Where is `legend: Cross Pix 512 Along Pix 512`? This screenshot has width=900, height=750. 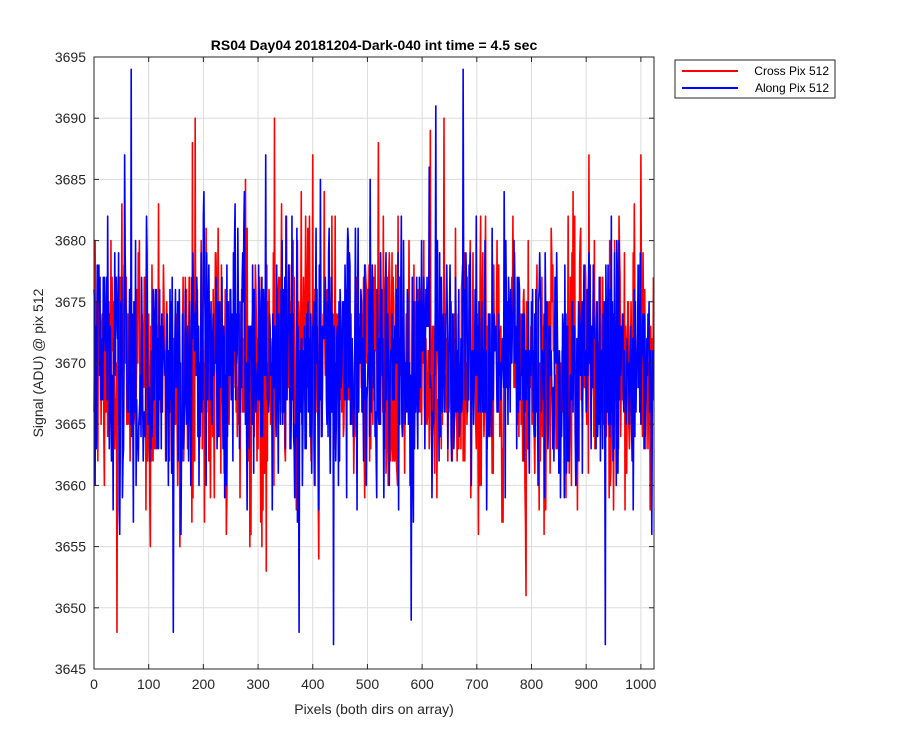
legend: Cross Pix 512 Along Pix 512 is located at coordinates (755, 79).